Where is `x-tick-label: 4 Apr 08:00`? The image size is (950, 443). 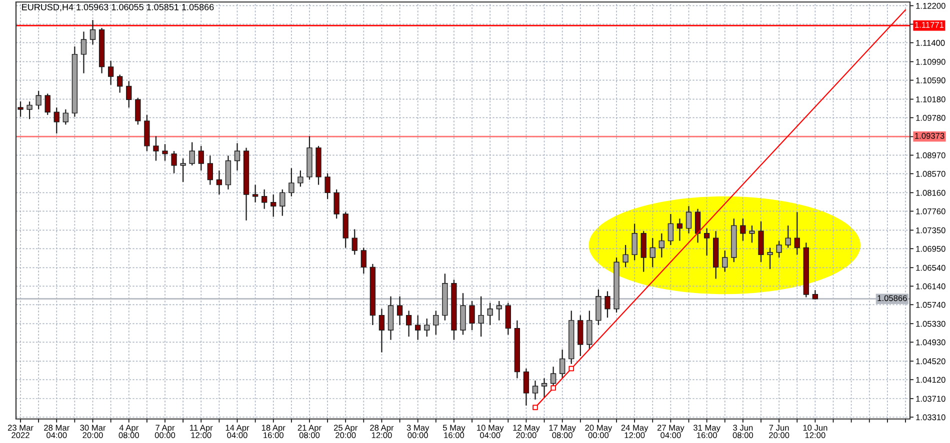
x-tick-label: 4 Apr 08:00 is located at coordinates (128, 431).